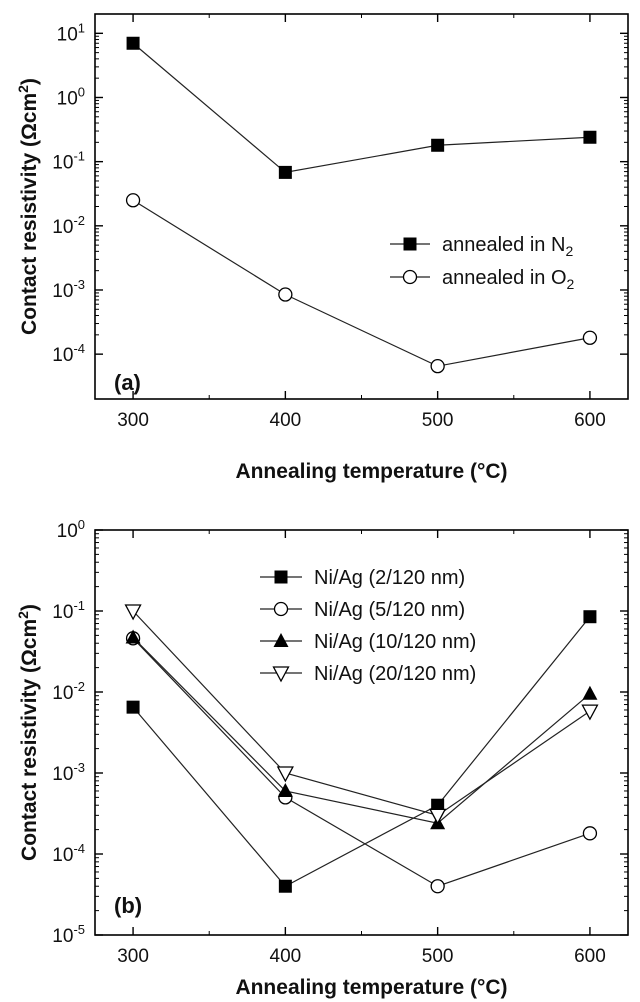 Image resolution: width=640 pixels, height=1002 pixels. What do you see at coordinates (395, 674) in the screenshot?
I see `legend-label: Ni/Ag (20/120 nm)` at bounding box center [395, 674].